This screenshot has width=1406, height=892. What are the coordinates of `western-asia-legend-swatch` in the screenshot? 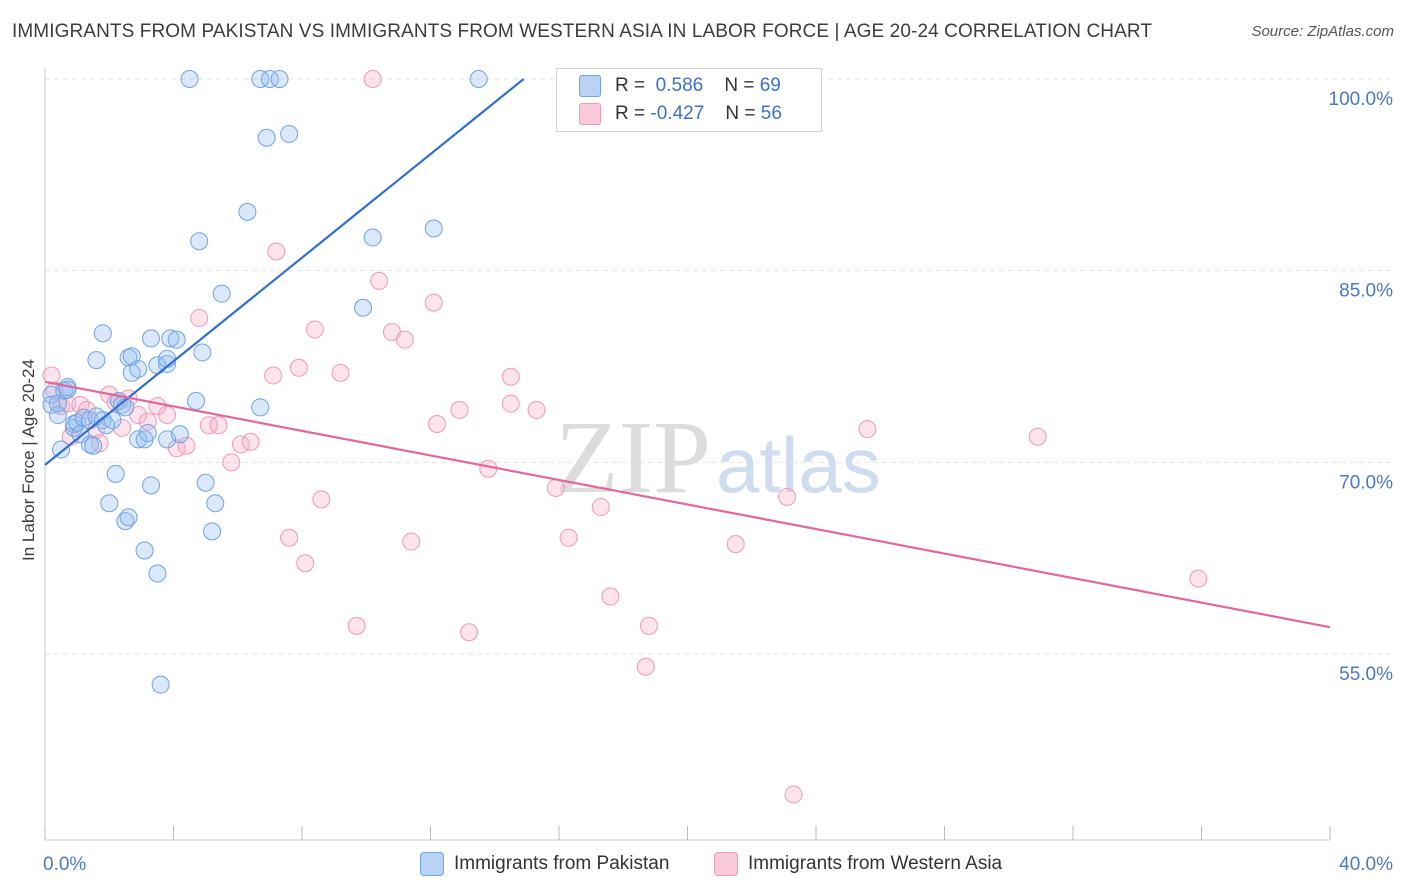 It's located at (726, 864).